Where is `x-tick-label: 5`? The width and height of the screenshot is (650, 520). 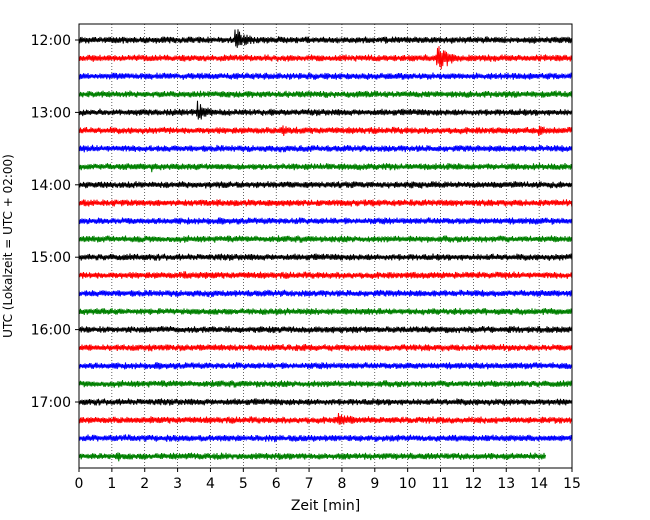
x-tick-label: 5 is located at coordinates (243, 484).